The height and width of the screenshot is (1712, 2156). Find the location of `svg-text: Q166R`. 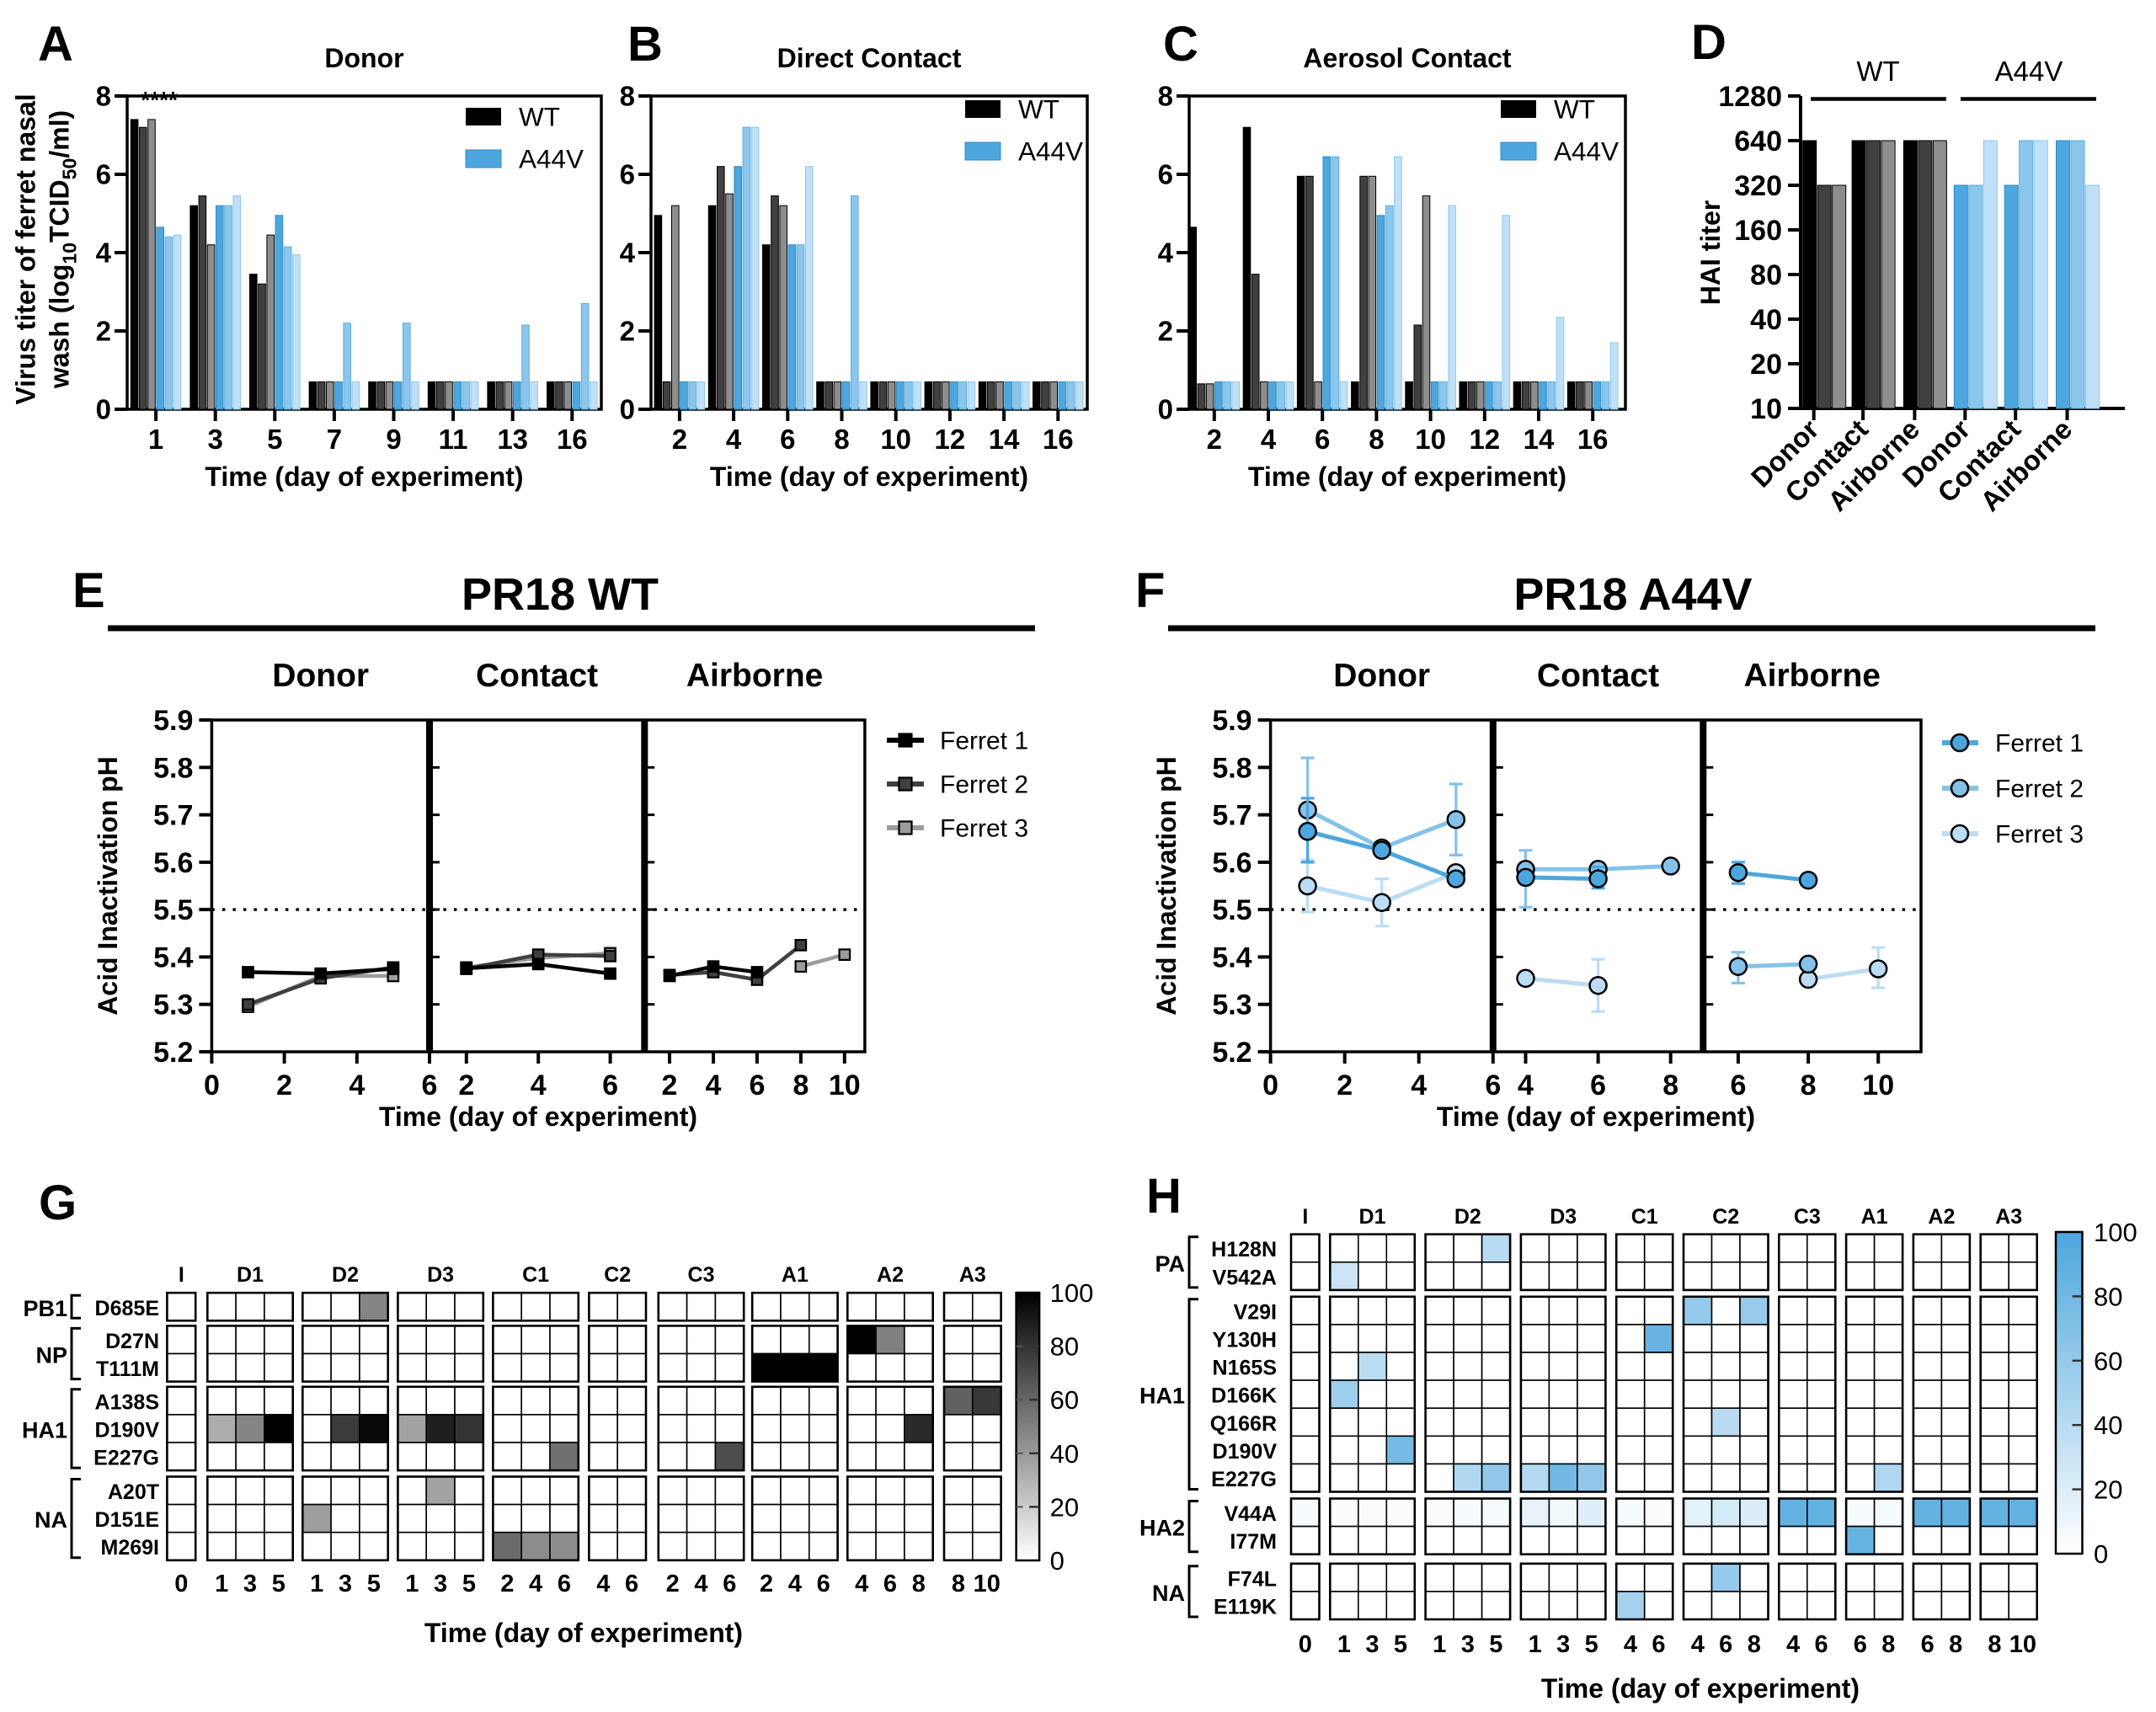

svg-text: Q166R is located at coordinates (1243, 1424).